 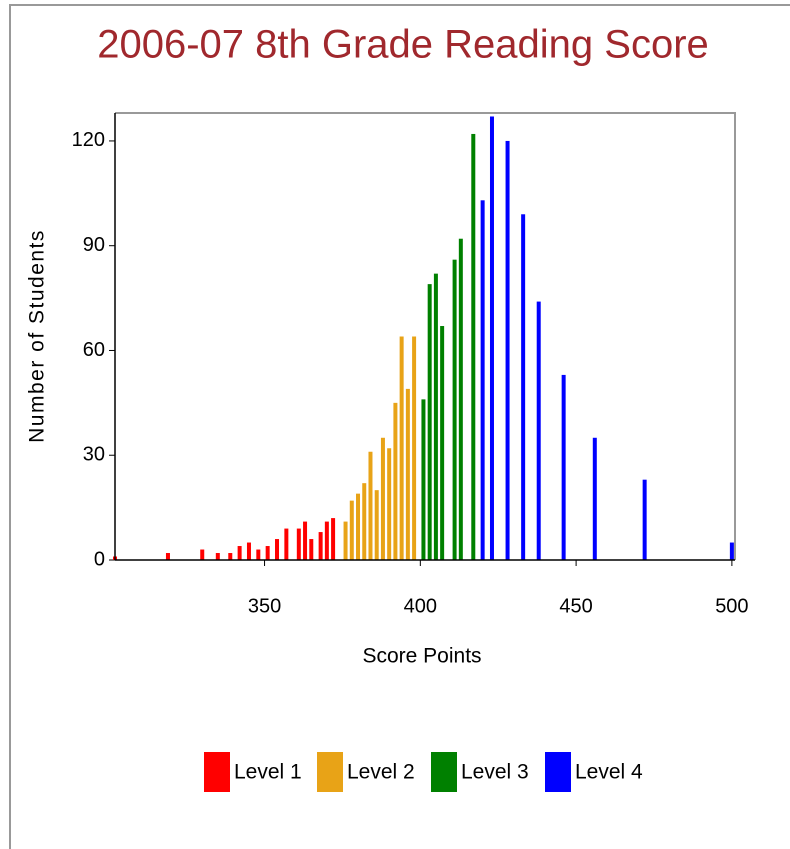 What do you see at coordinates (264, 606) in the screenshot?
I see `x-tick-label: 350` at bounding box center [264, 606].